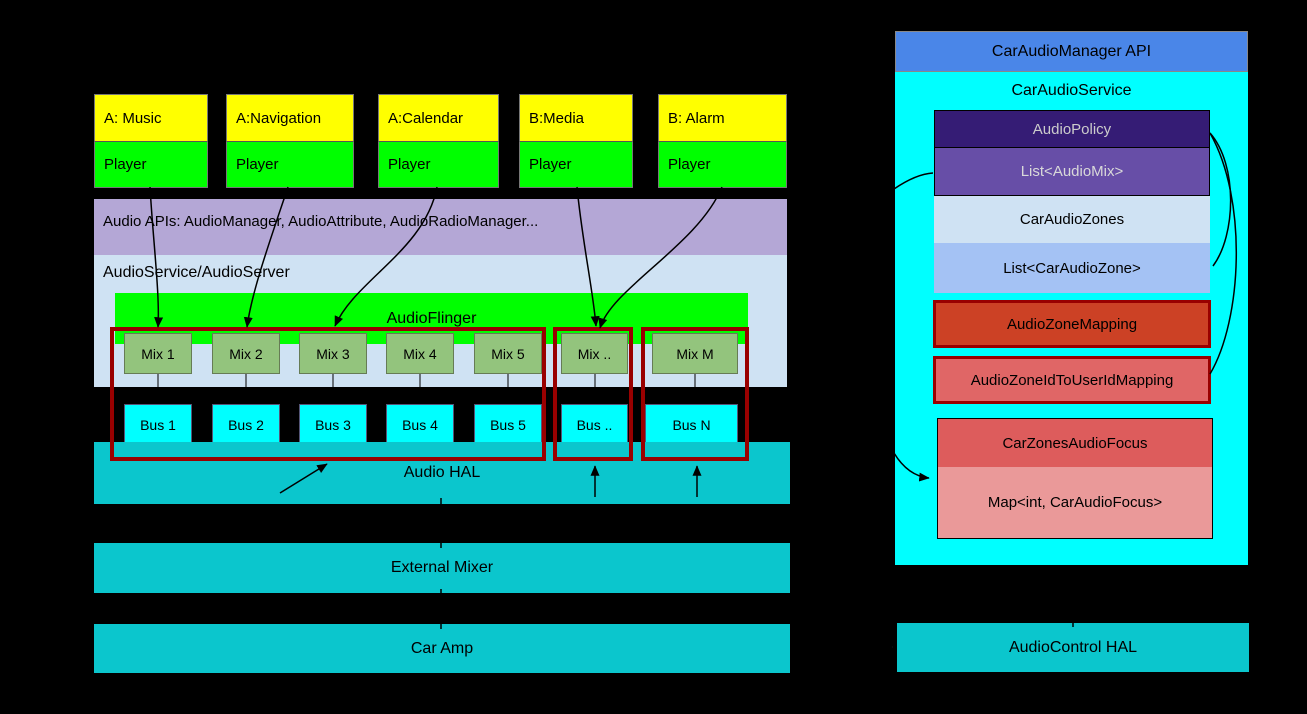 The width and height of the screenshot is (1307, 714). What do you see at coordinates (1072, 268) in the screenshot?
I see `list-caraudiozone-box: List<CarAudioZone>` at bounding box center [1072, 268].